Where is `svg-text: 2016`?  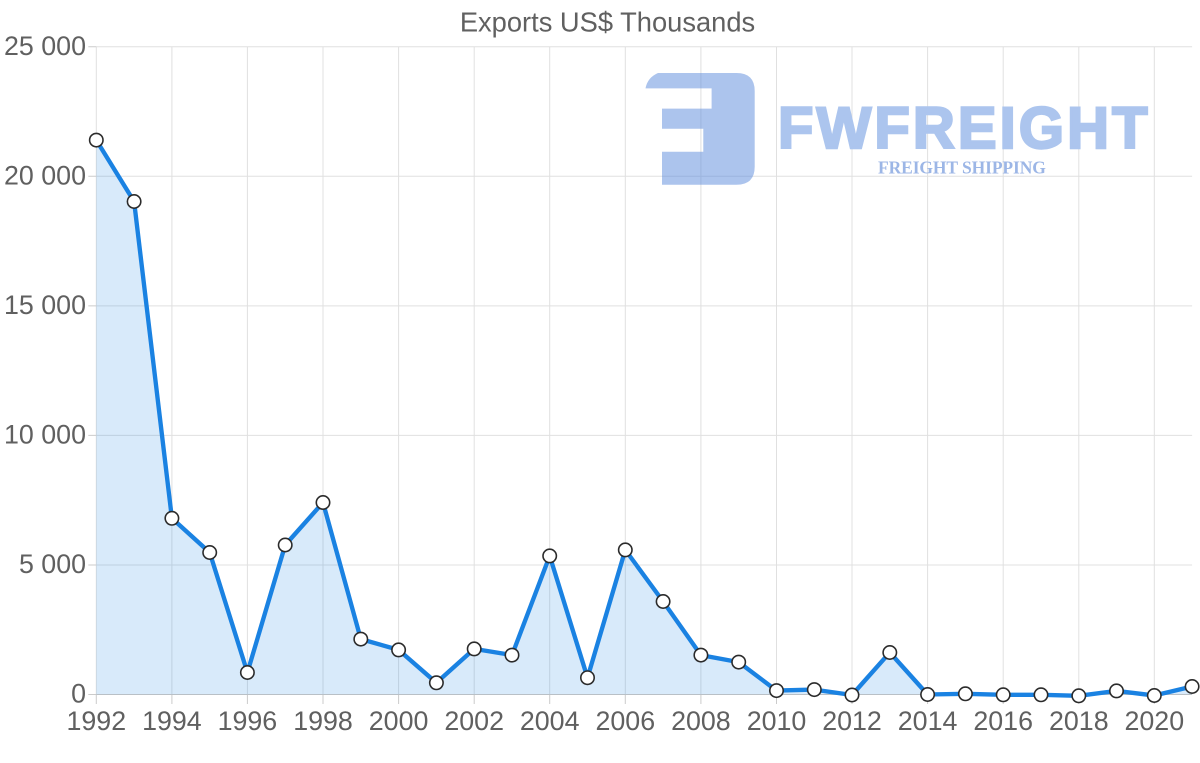 svg-text: 2016 is located at coordinates (1003, 721).